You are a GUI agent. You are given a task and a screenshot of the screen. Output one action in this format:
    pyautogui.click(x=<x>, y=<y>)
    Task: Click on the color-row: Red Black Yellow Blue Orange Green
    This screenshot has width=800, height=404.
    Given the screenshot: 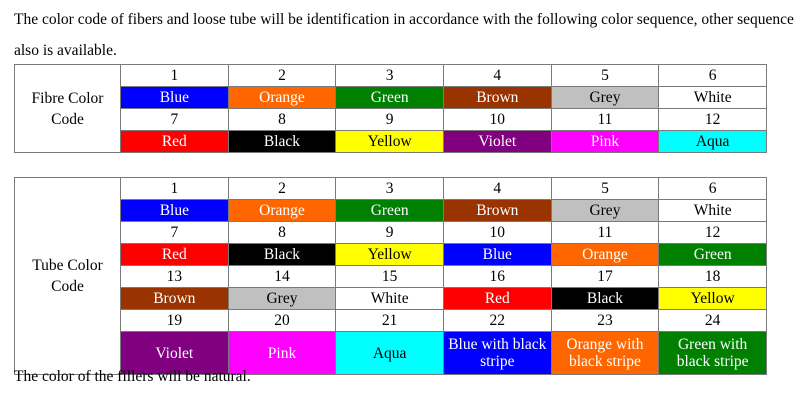 What is the action you would take?
    pyautogui.click(x=391, y=254)
    